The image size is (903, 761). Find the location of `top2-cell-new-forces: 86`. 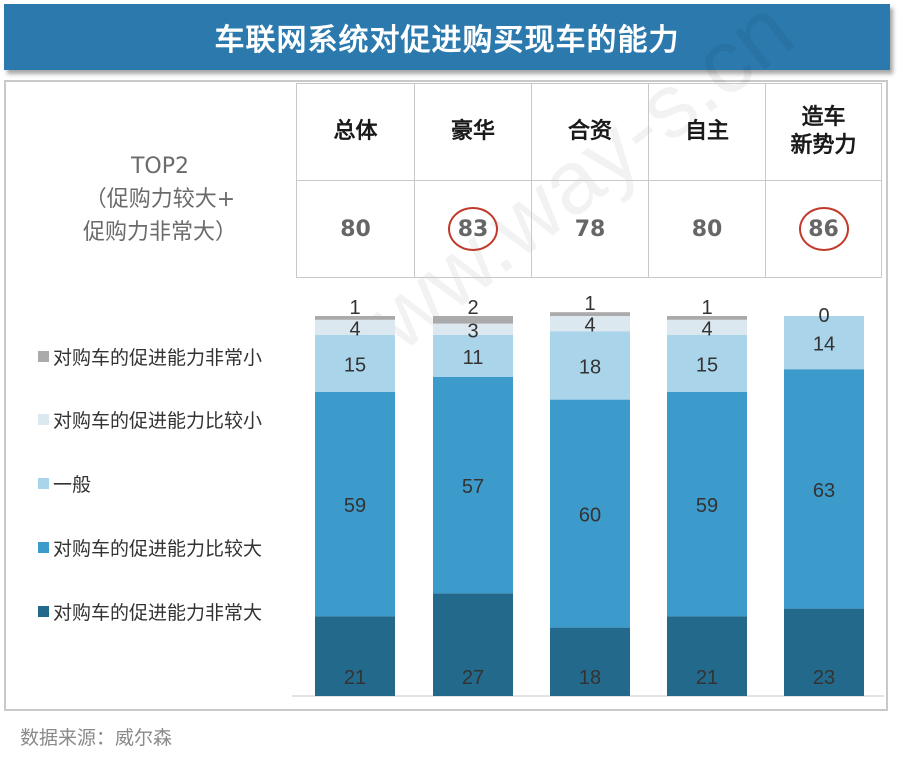

top2-cell-new-forces: 86 is located at coordinates (823, 229).